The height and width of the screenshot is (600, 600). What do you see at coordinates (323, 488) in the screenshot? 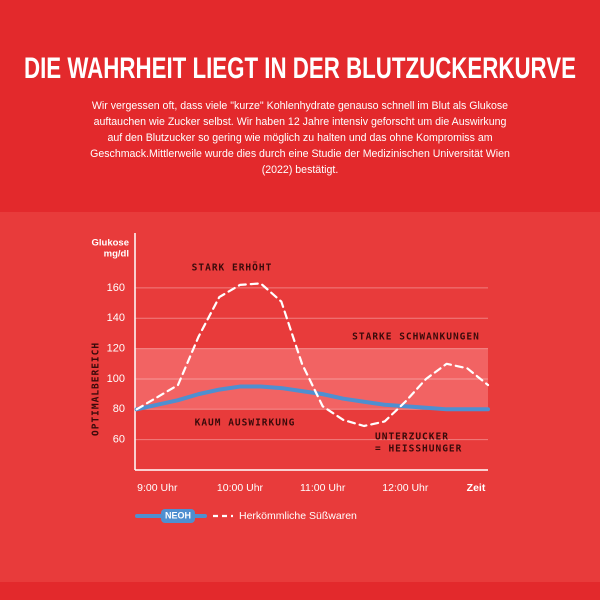
I see `x-tick-label: 11:00 Uhr` at bounding box center [323, 488].